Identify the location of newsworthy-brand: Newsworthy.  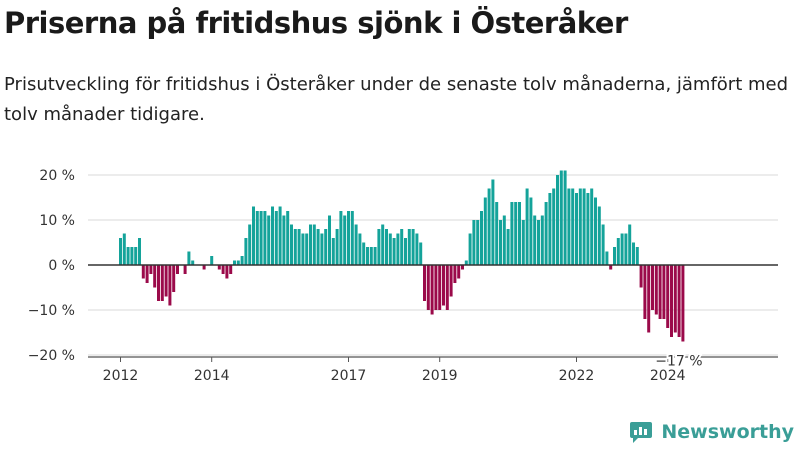
(711, 432).